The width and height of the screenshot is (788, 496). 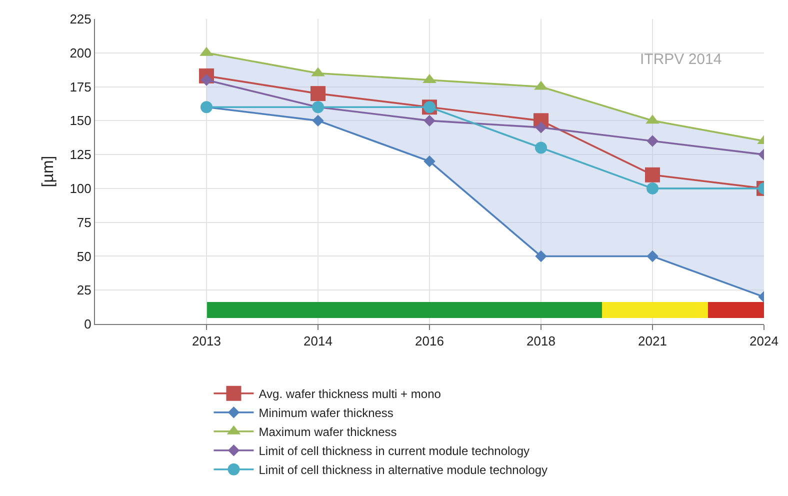 I want to click on y-tick-label: 0, so click(x=88, y=324).